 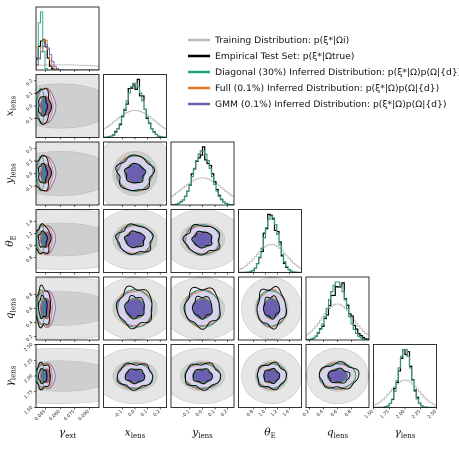 What do you see at coordinates (29, 259) in the screenshot?
I see `y-tick-label: 0.8` at bounding box center [29, 259].